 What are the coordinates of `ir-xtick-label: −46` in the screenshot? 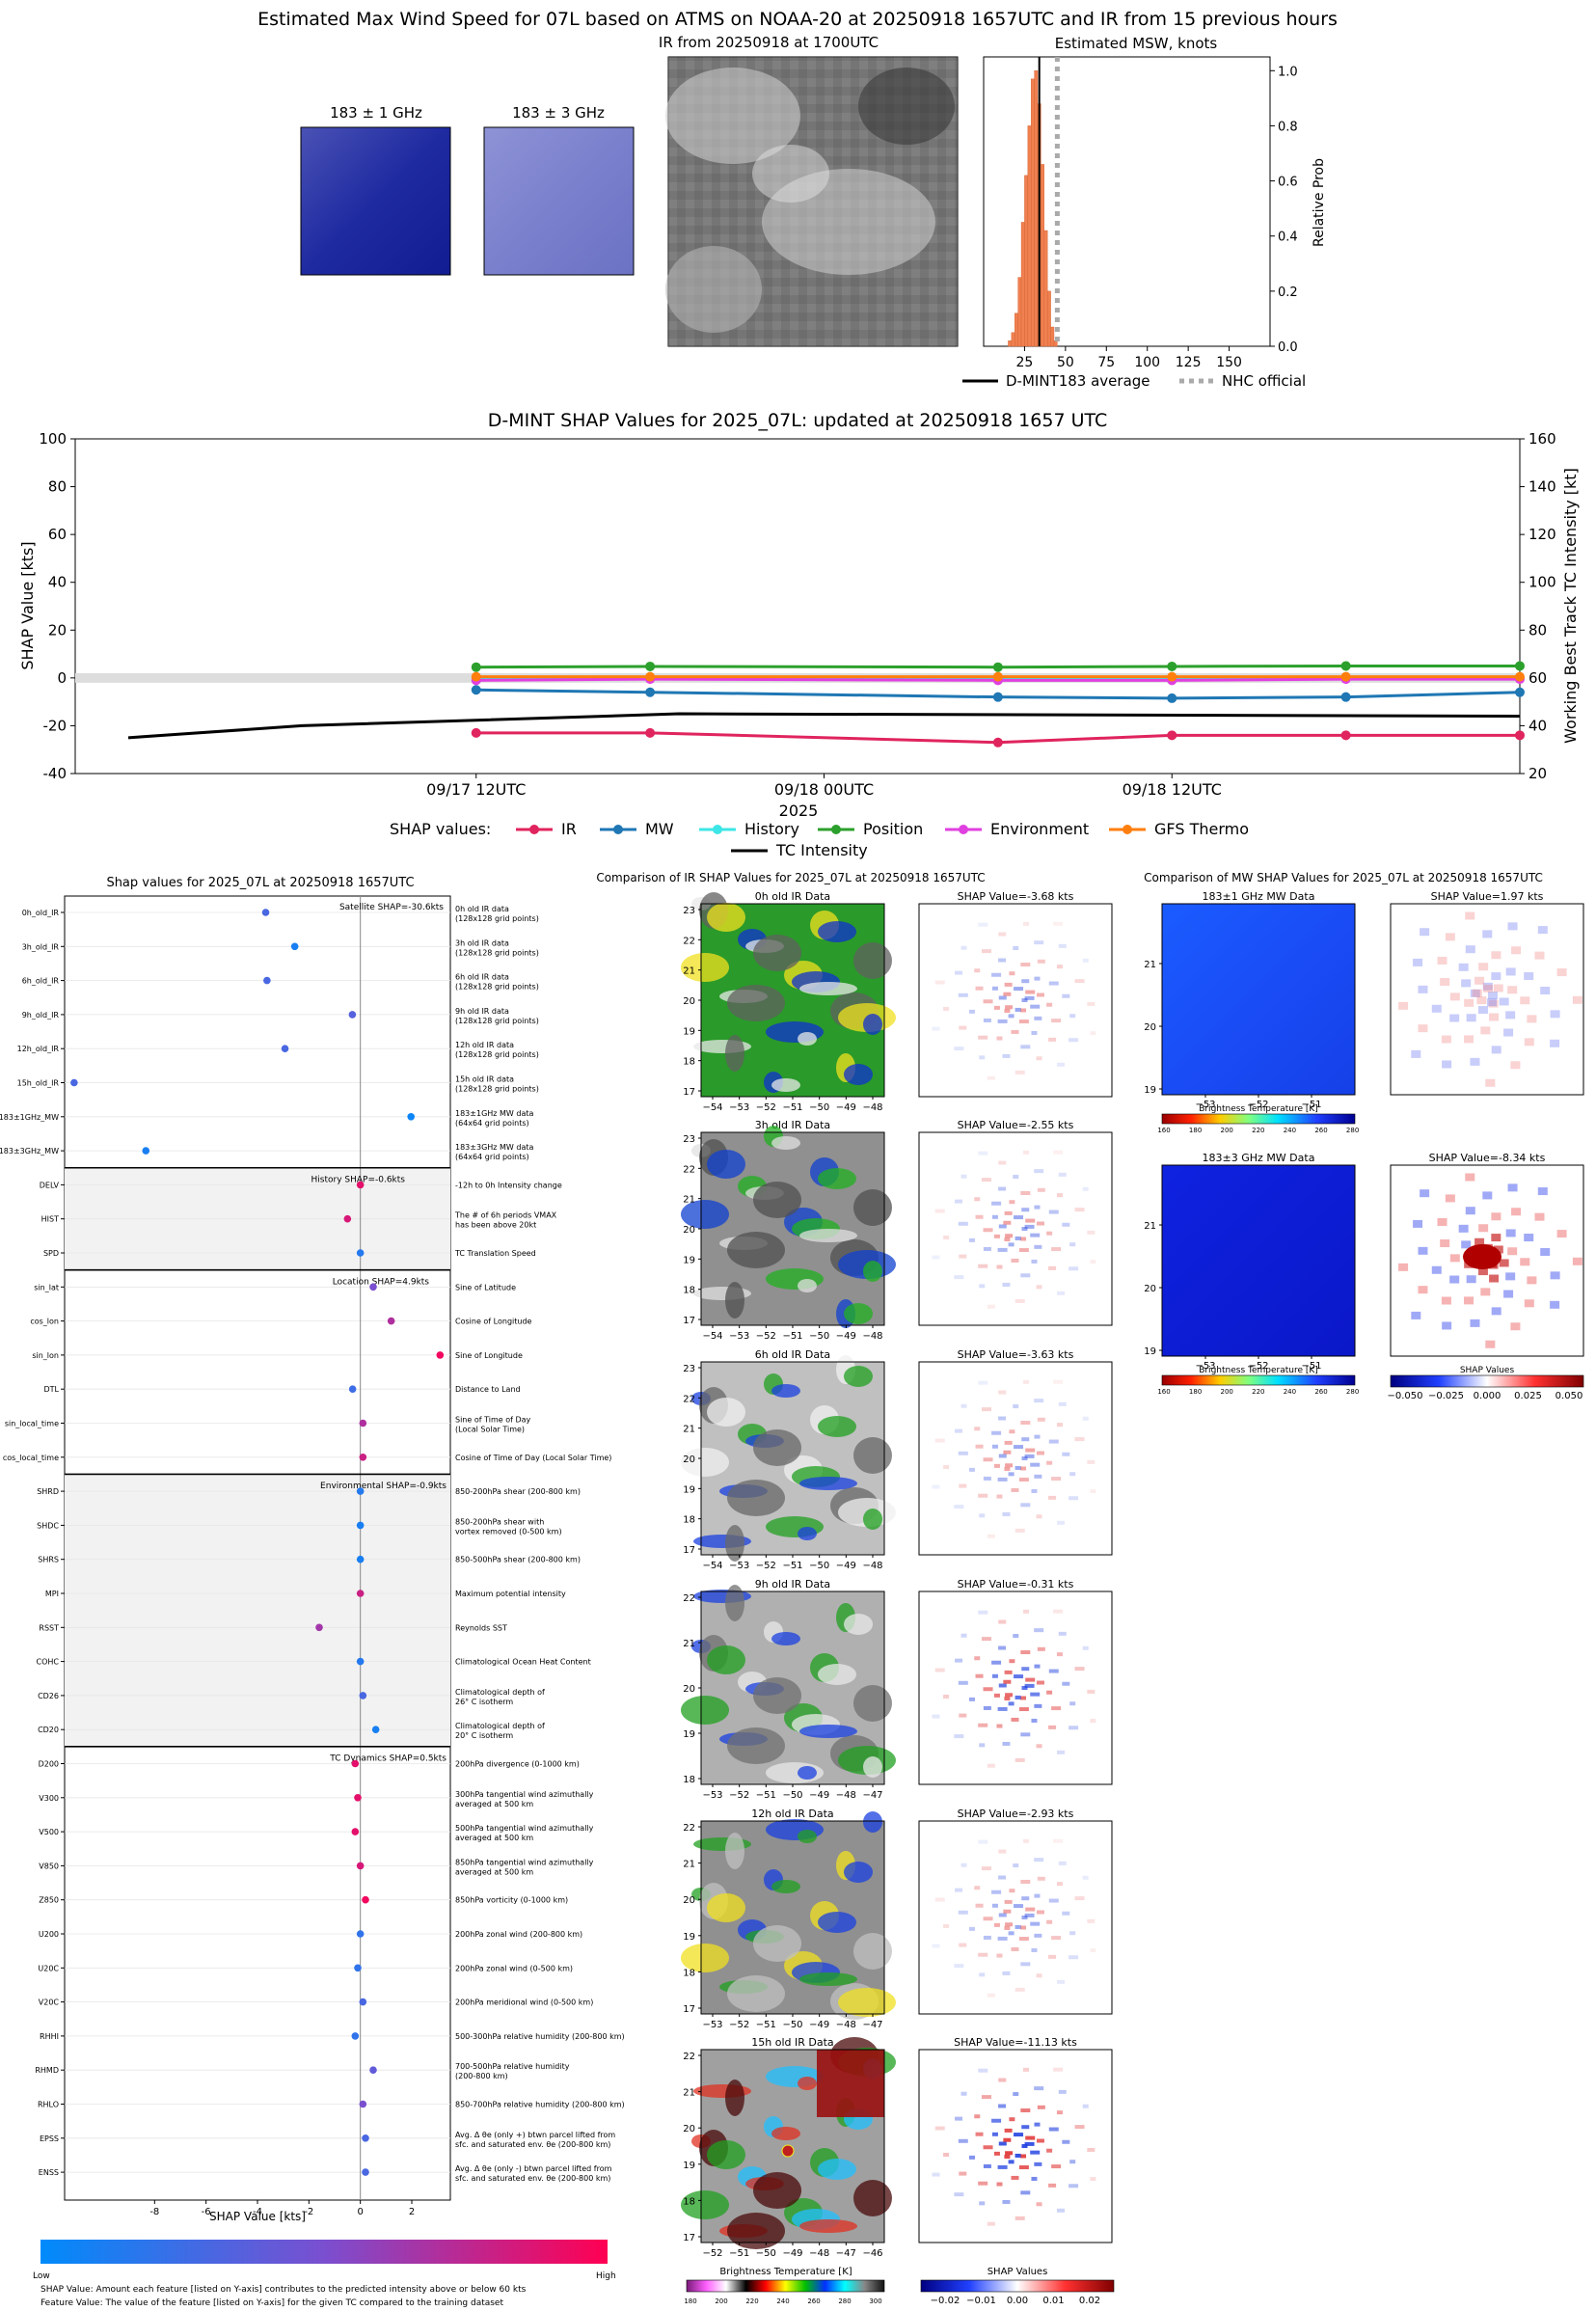 It's located at (872, 2253).